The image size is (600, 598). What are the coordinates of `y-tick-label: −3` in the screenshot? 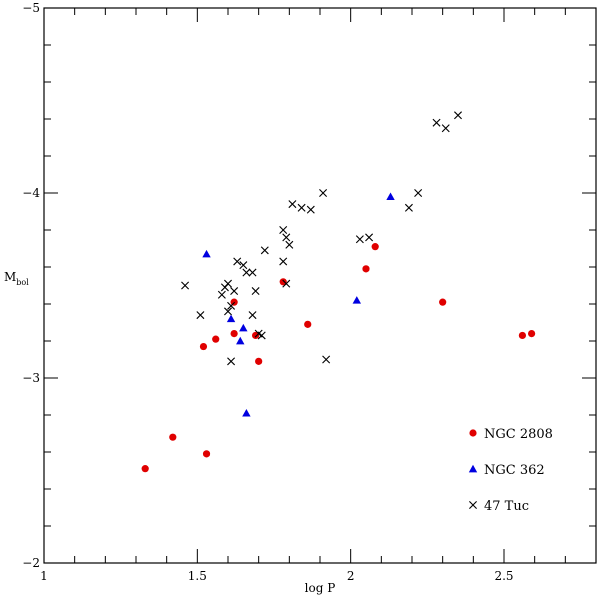 It's located at (31, 378).